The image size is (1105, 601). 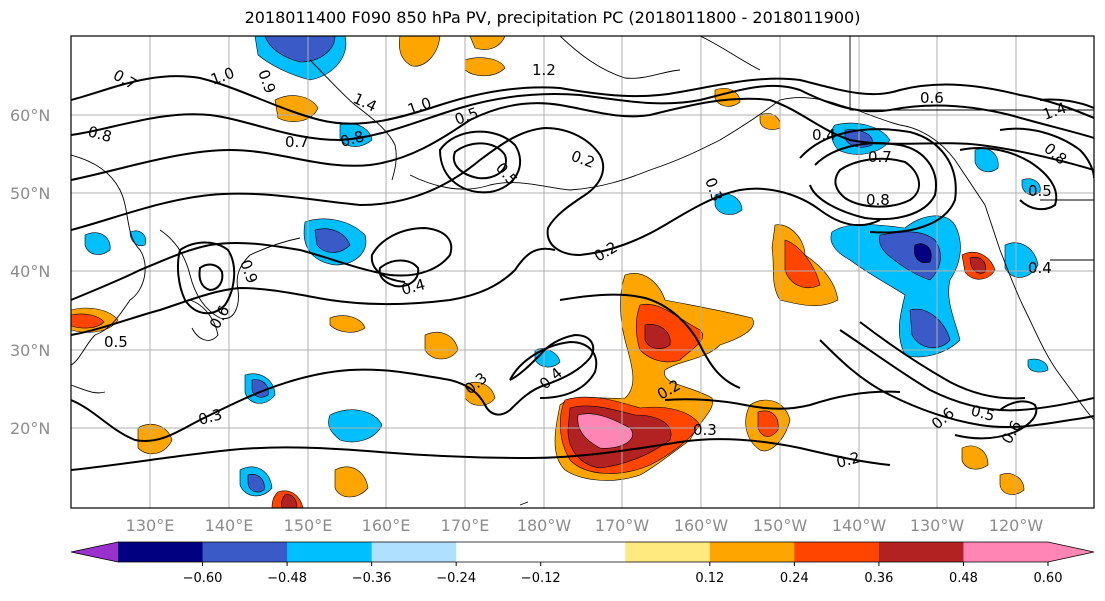 What do you see at coordinates (372, 578) in the screenshot?
I see `colorbar-tick-label: −0.36` at bounding box center [372, 578].